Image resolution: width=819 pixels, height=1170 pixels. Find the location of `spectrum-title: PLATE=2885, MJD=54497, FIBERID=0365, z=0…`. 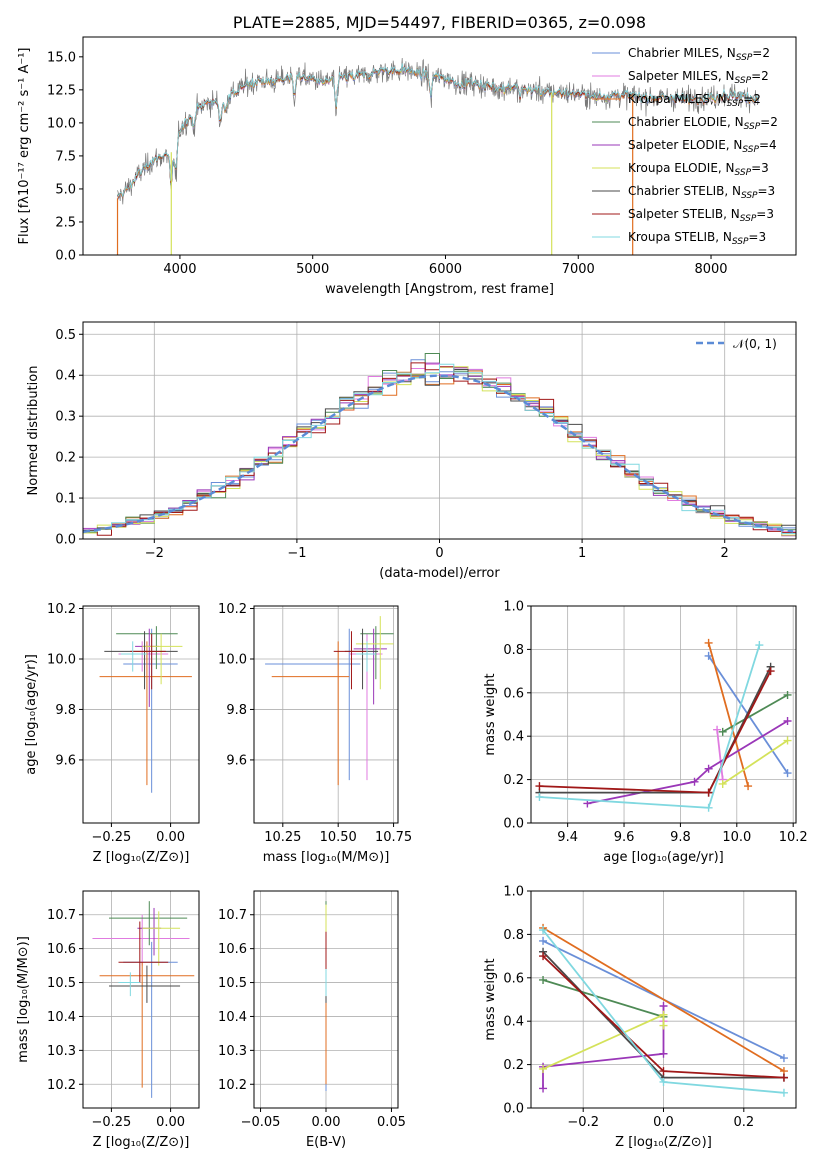

spectrum-title: PLATE=2885, MJD=54497, FIBERID=0365, z=0… is located at coordinates (439, 22).